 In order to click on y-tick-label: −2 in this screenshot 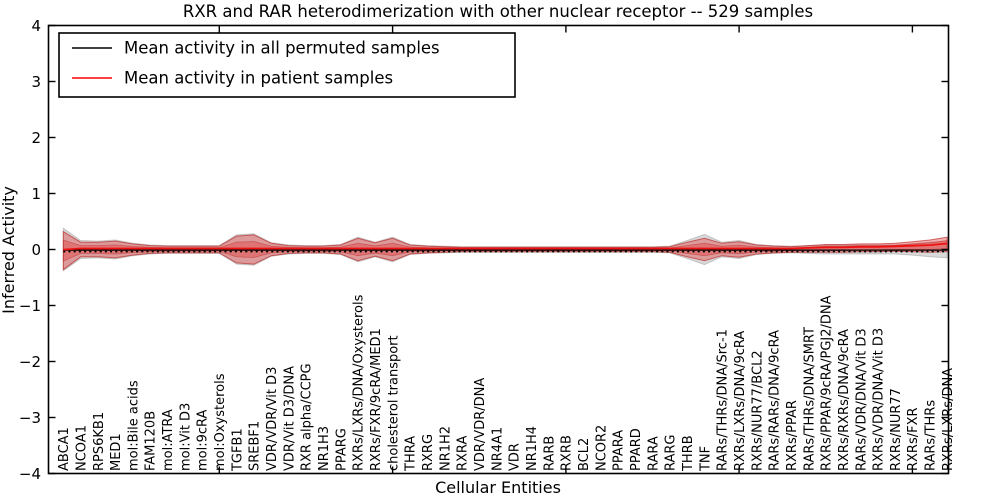, I will do `click(30, 362)`.